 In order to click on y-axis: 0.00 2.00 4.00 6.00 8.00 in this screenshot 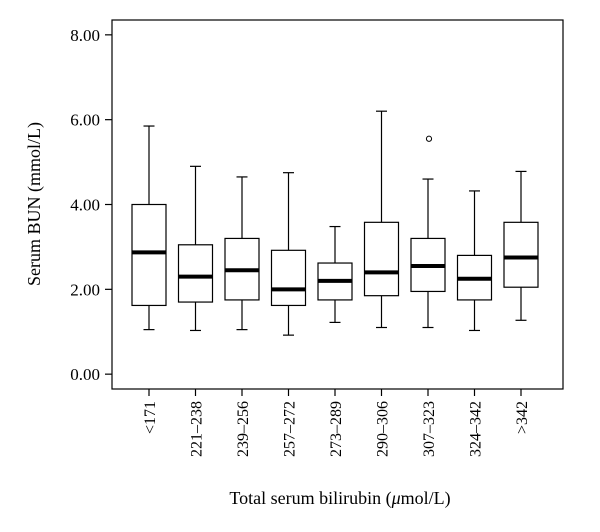, I will do `click(91, 205)`.